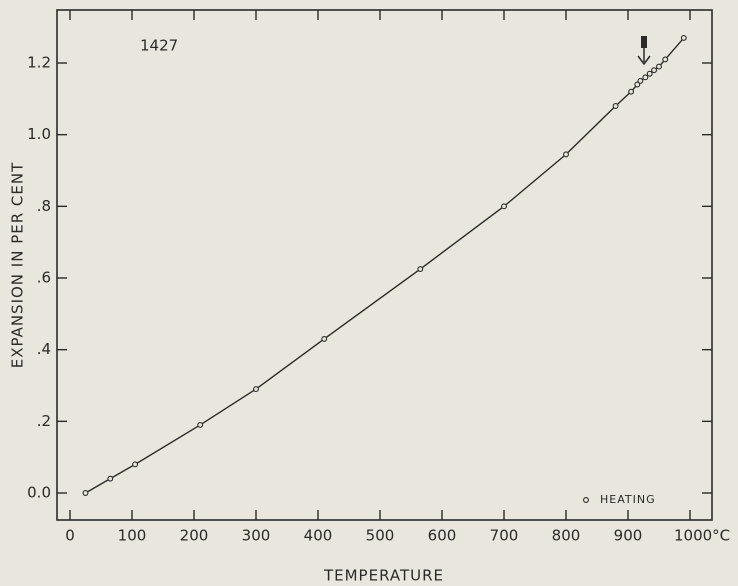 Image resolution: width=738 pixels, height=586 pixels. What do you see at coordinates (644, 51) in the screenshot?
I see `arrow` at bounding box center [644, 51].